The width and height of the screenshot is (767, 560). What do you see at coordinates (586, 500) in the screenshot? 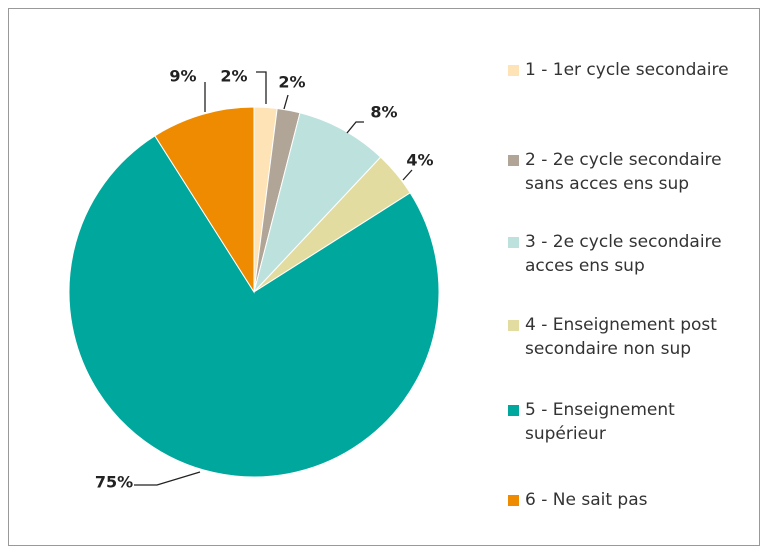
I see `legend-label: 6 - Ne sait pas` at bounding box center [586, 500].